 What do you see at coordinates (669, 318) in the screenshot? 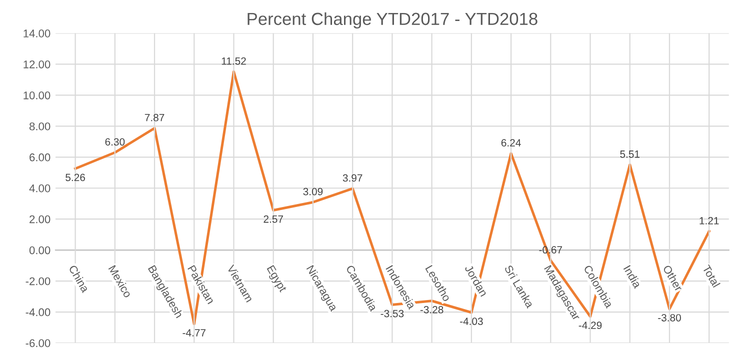
I see `data-label: -3.80` at bounding box center [669, 318].